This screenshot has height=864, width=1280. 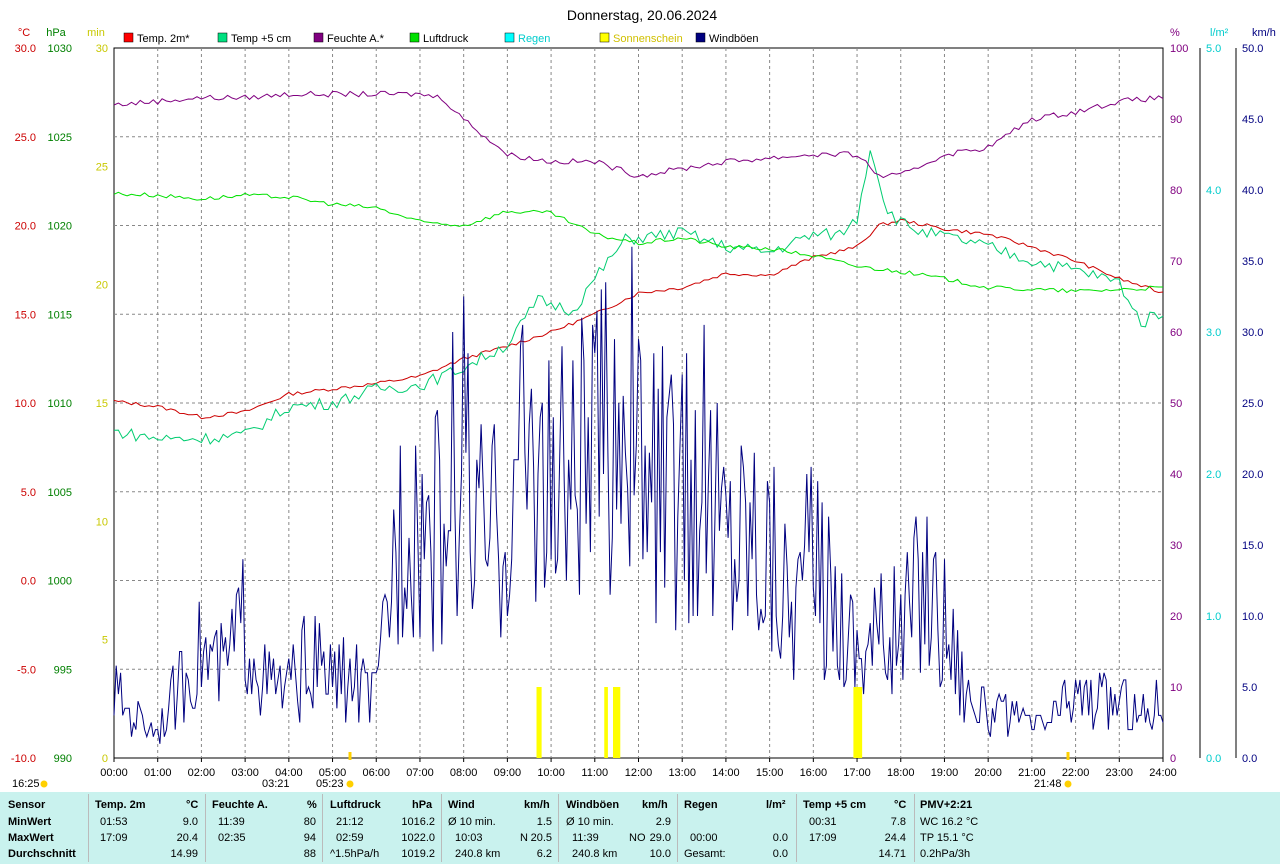 I want to click on sunshine-tick-label: 25, so click(x=102, y=167).